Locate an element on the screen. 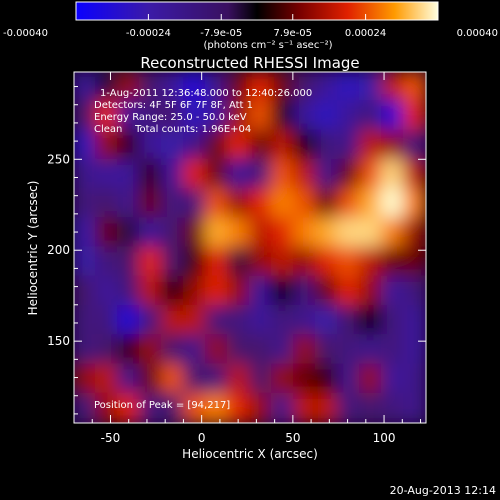  footer-date: 20-Aug-2013 12:14 is located at coordinates (443, 490).